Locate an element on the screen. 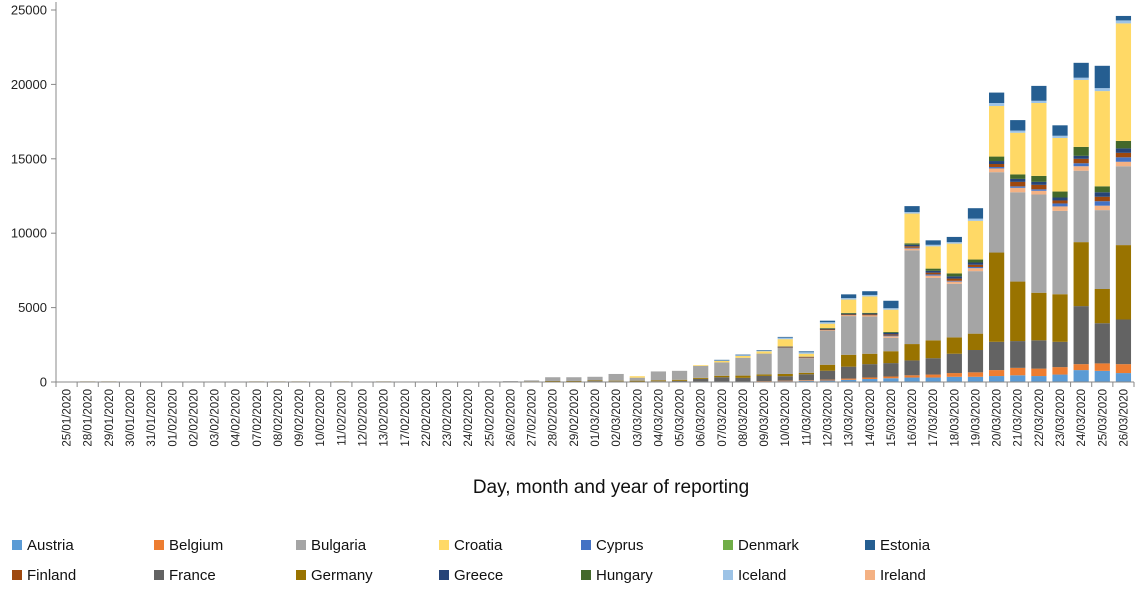  x-tick-label: 24/03/2020 is located at coordinates (1082, 418).